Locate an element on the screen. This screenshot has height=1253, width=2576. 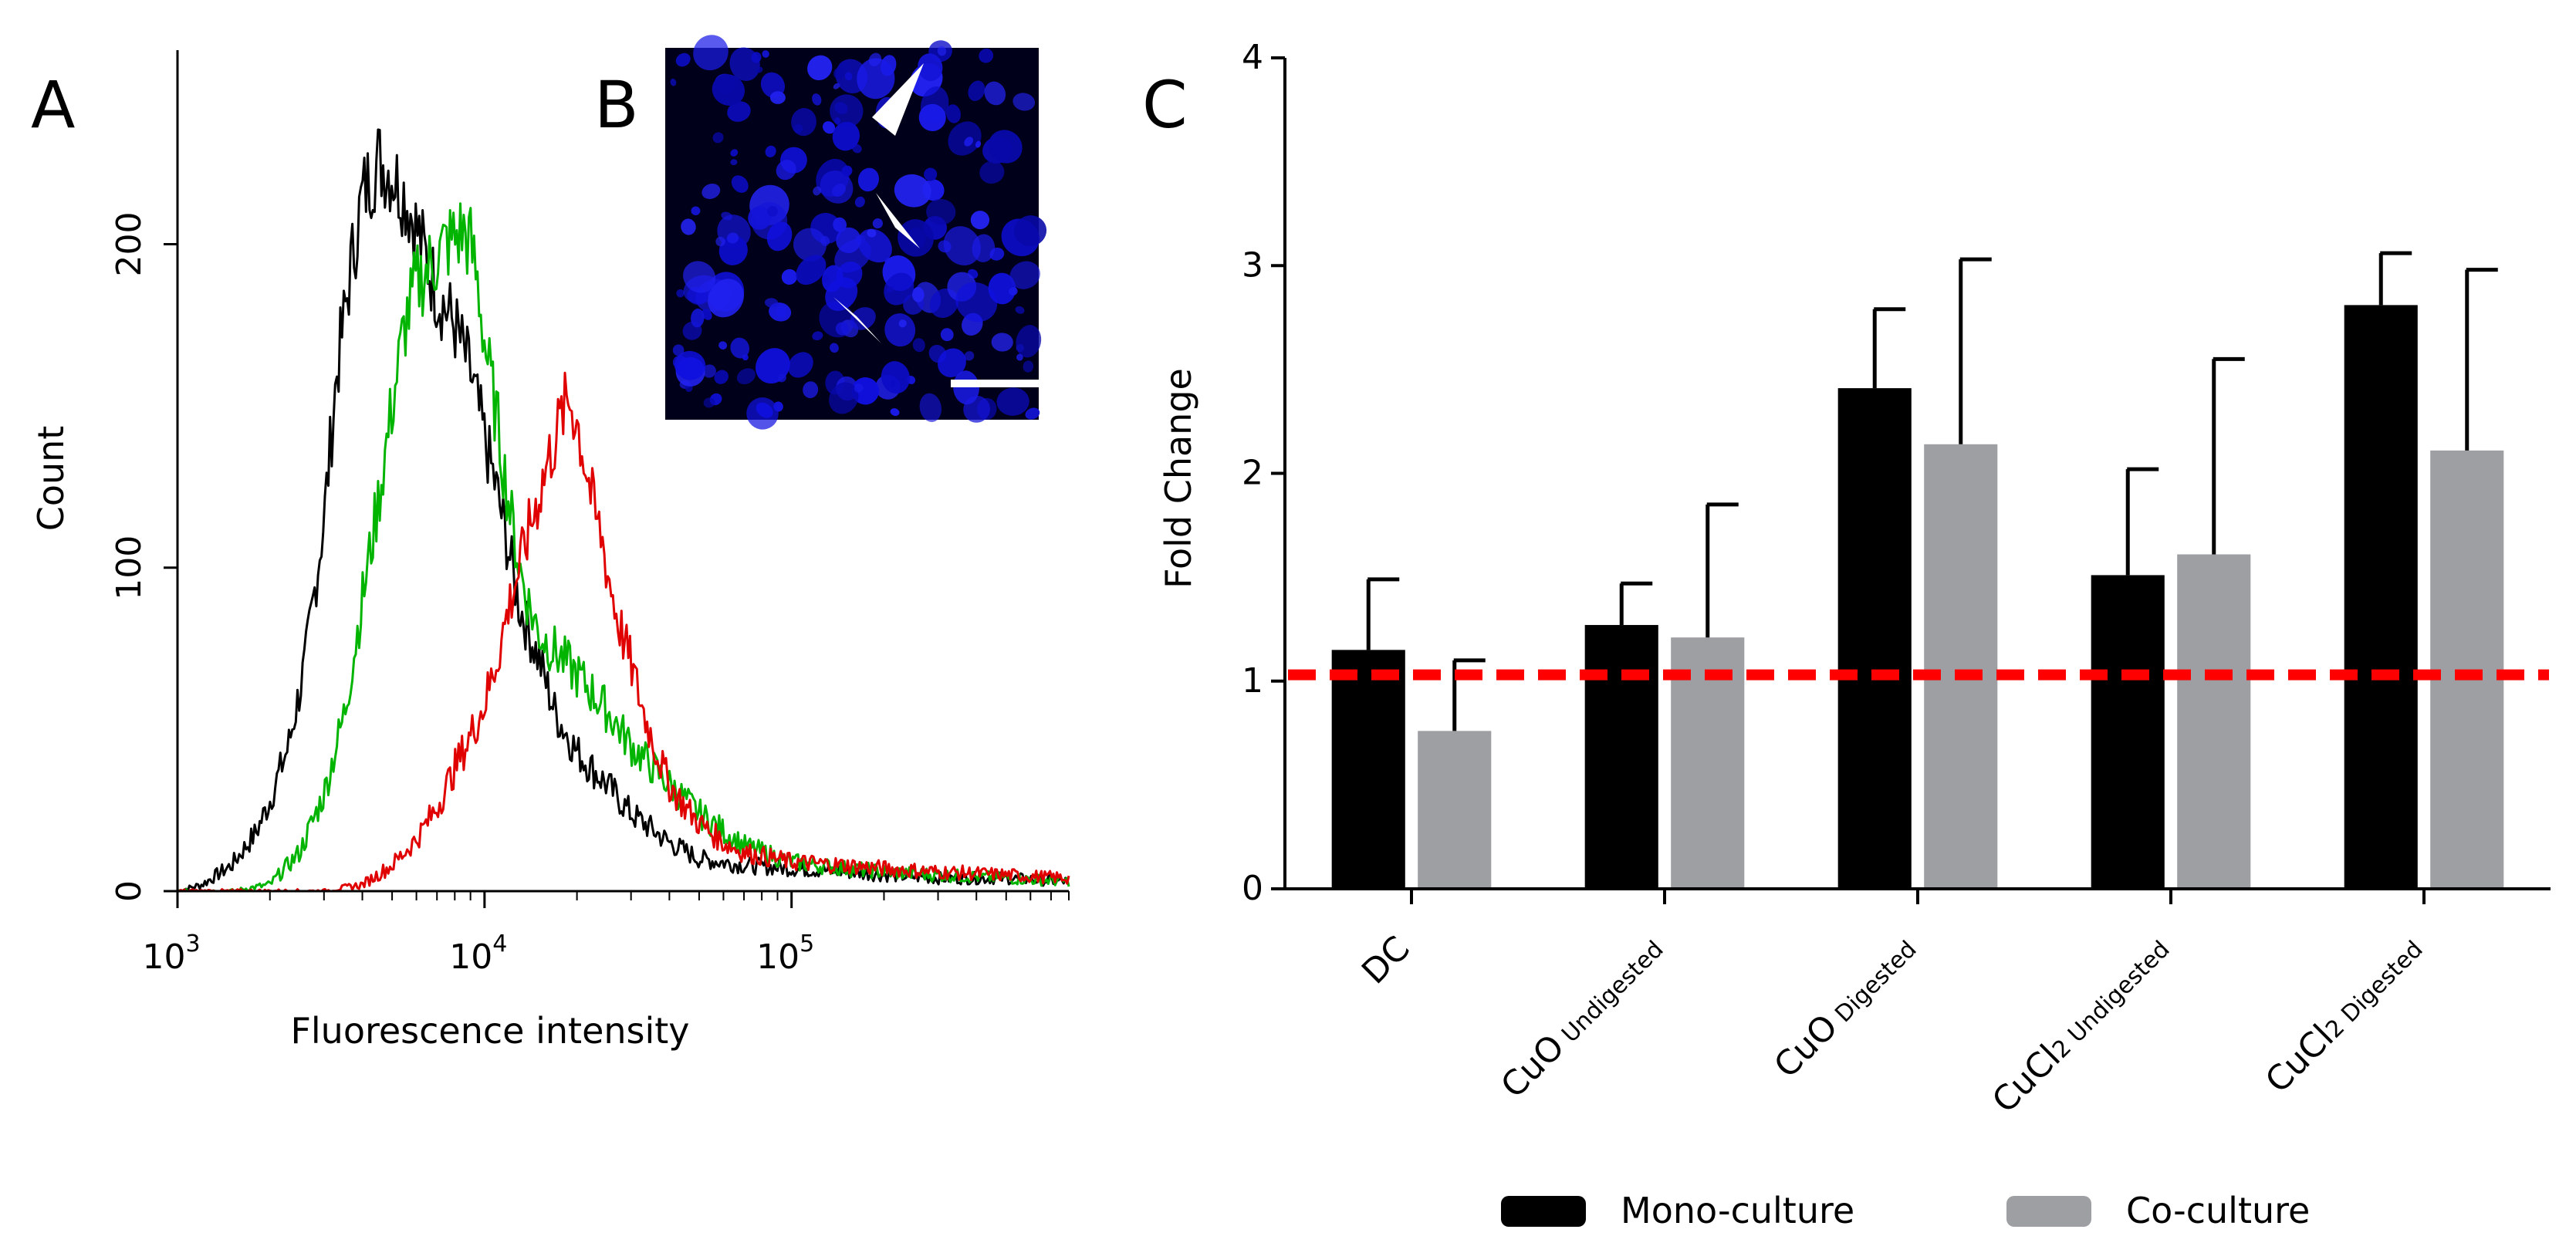
panel-a-x-ticks: 103 104 105 is located at coordinates (606, 934).